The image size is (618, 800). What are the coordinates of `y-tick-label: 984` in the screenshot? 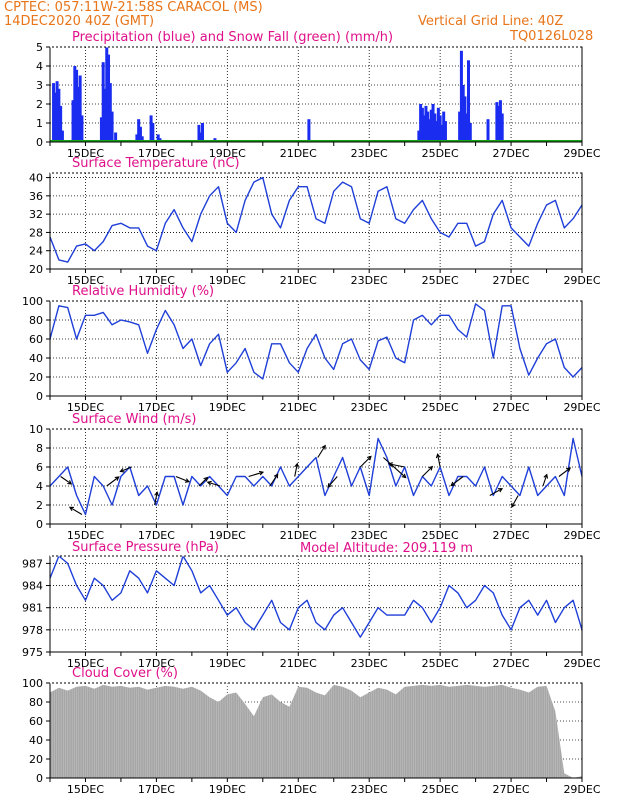 It's located at (32, 586).